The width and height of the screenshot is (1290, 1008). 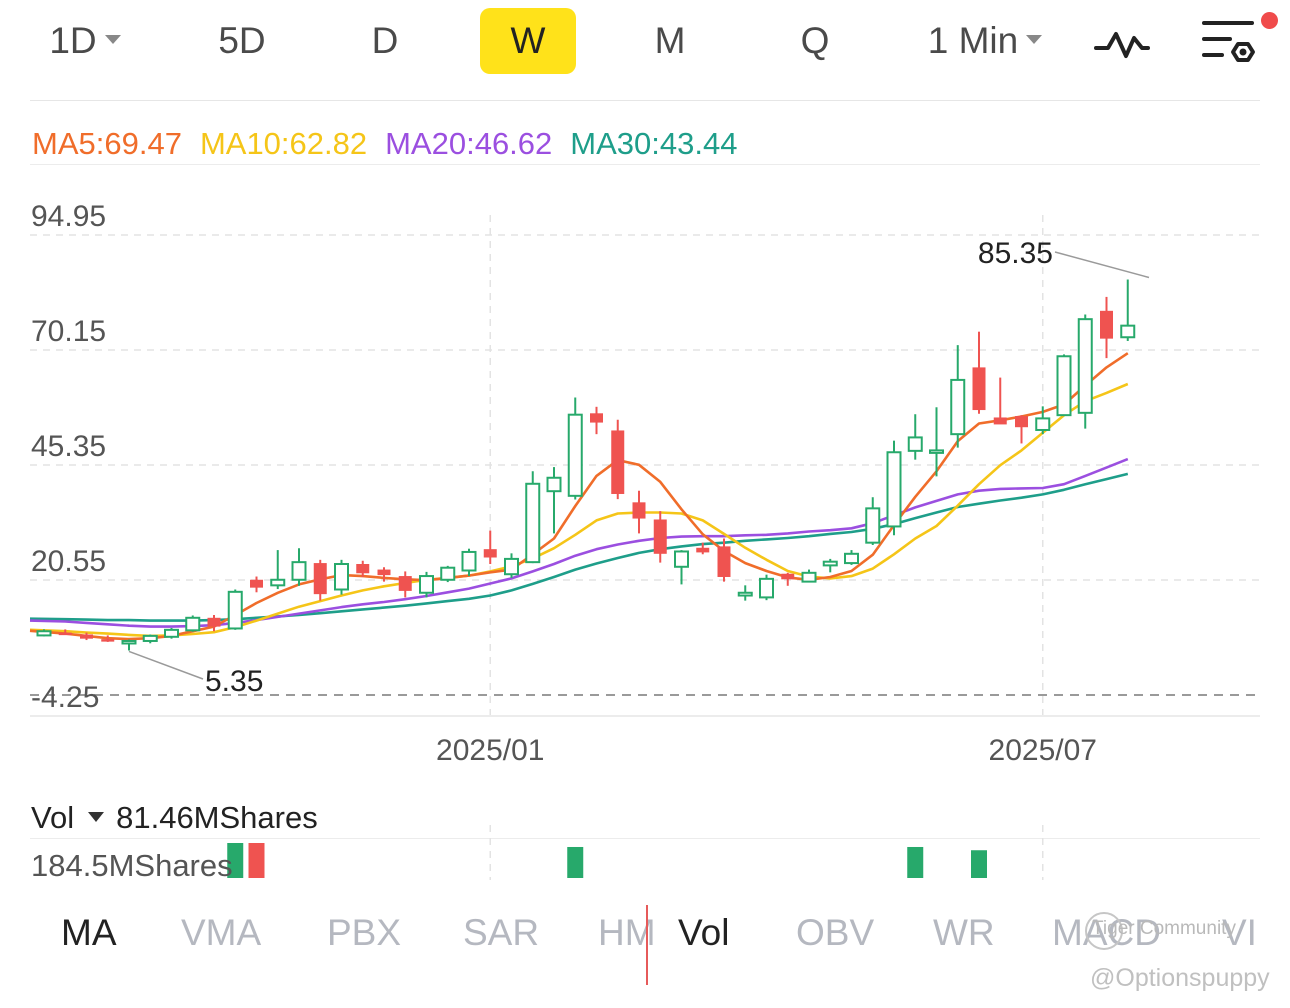 I want to click on ma-legend: MA5:69.47 MA10:62.82 MA20:46.62 MA30:43.44, so click(x=393, y=146).